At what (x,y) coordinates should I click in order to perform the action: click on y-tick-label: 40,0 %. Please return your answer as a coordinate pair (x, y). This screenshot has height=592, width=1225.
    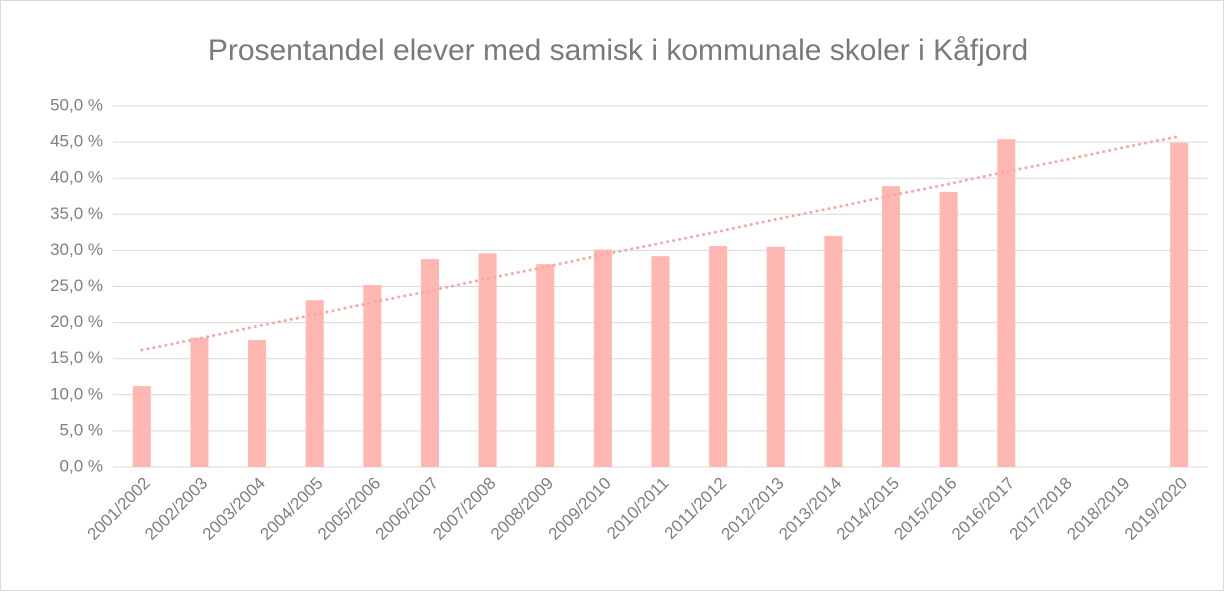
    Looking at the image, I should click on (76, 177).